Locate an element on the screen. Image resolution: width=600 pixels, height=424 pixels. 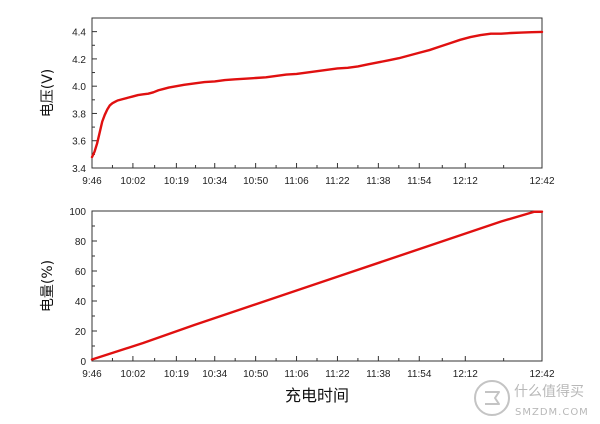
battery-ytick-label: 20 is located at coordinates (81, 332).